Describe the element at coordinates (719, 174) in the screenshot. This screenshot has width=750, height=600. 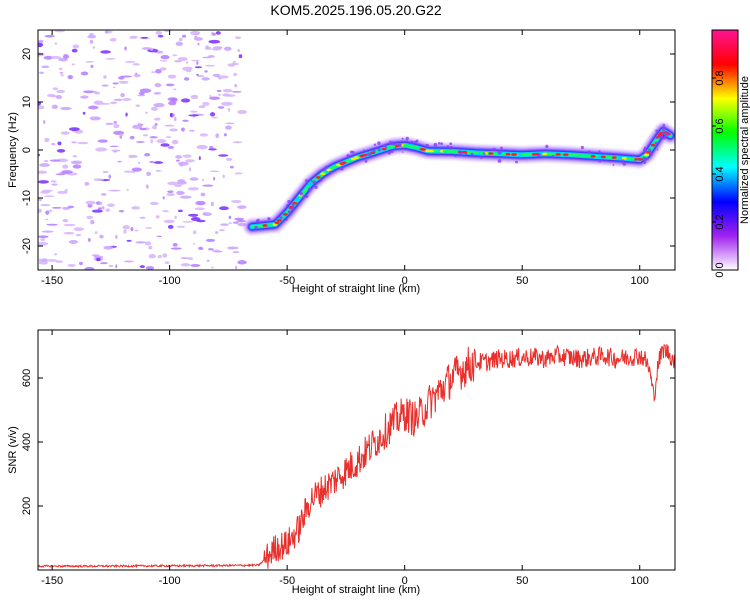
I see `colorbar-ticks: 0.0 0.2 0.4 0.6 0.8` at that location.